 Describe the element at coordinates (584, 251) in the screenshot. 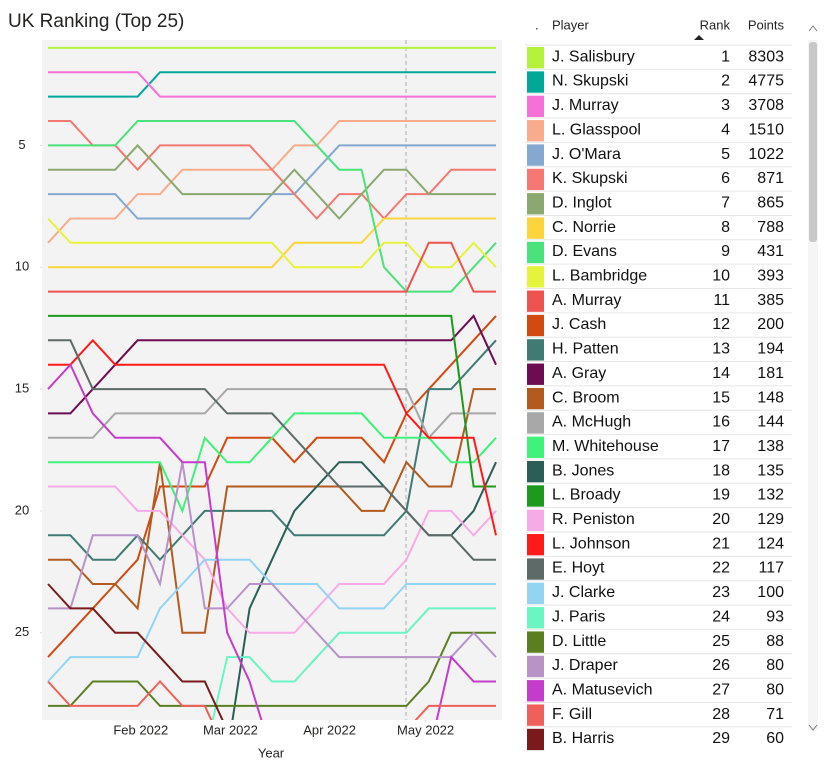

I see `player-name: D. Evans` at that location.